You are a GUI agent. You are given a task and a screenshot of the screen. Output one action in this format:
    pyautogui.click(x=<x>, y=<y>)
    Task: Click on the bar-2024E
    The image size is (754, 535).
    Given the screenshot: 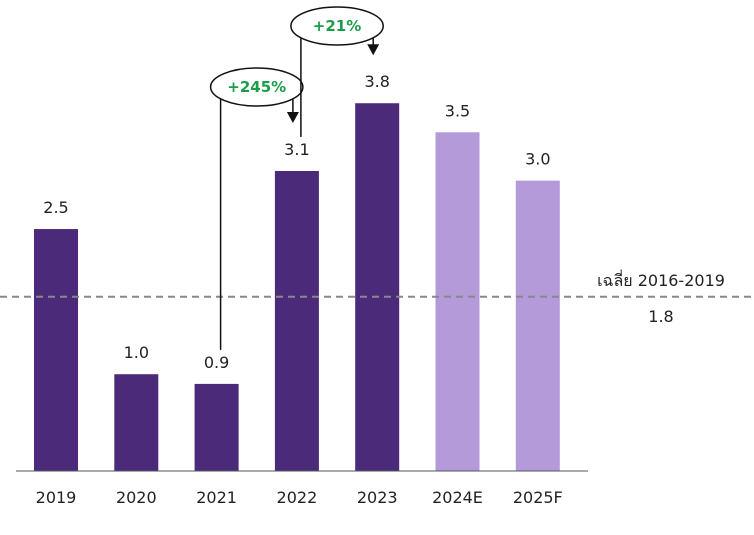 What is the action you would take?
    pyautogui.click(x=457, y=301)
    